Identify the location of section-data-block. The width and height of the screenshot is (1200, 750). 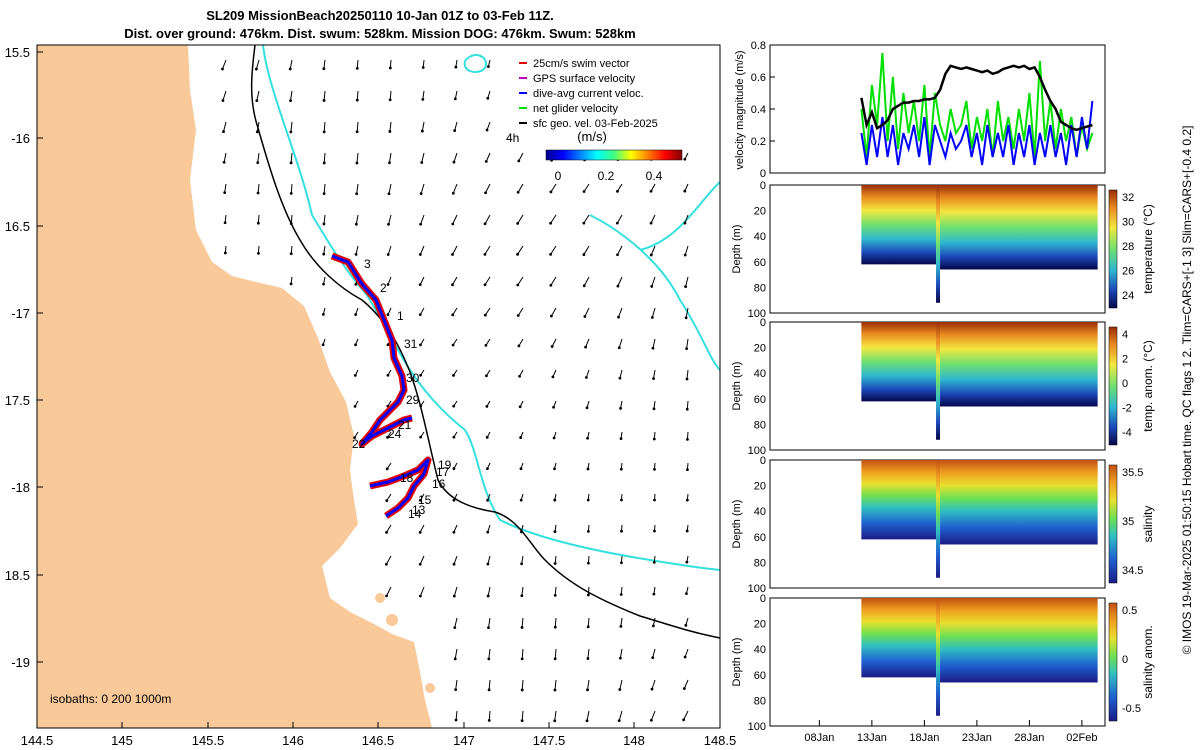
(1019, 227).